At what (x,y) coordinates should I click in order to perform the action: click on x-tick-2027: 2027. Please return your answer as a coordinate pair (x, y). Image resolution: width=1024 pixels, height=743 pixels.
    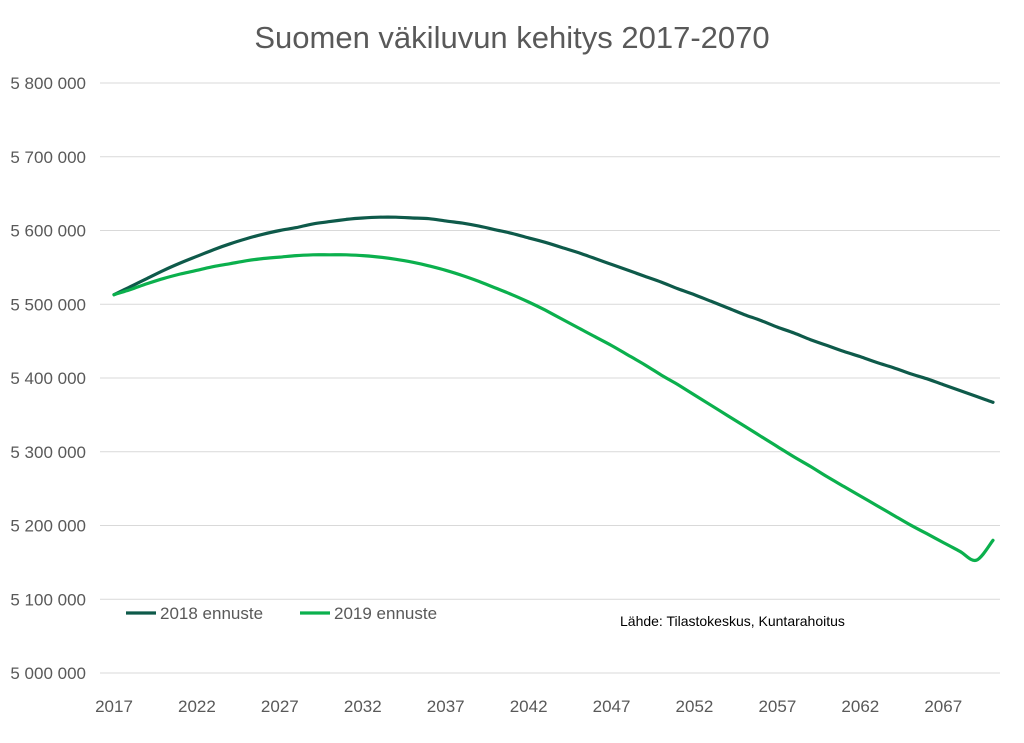
    Looking at the image, I should click on (280, 706).